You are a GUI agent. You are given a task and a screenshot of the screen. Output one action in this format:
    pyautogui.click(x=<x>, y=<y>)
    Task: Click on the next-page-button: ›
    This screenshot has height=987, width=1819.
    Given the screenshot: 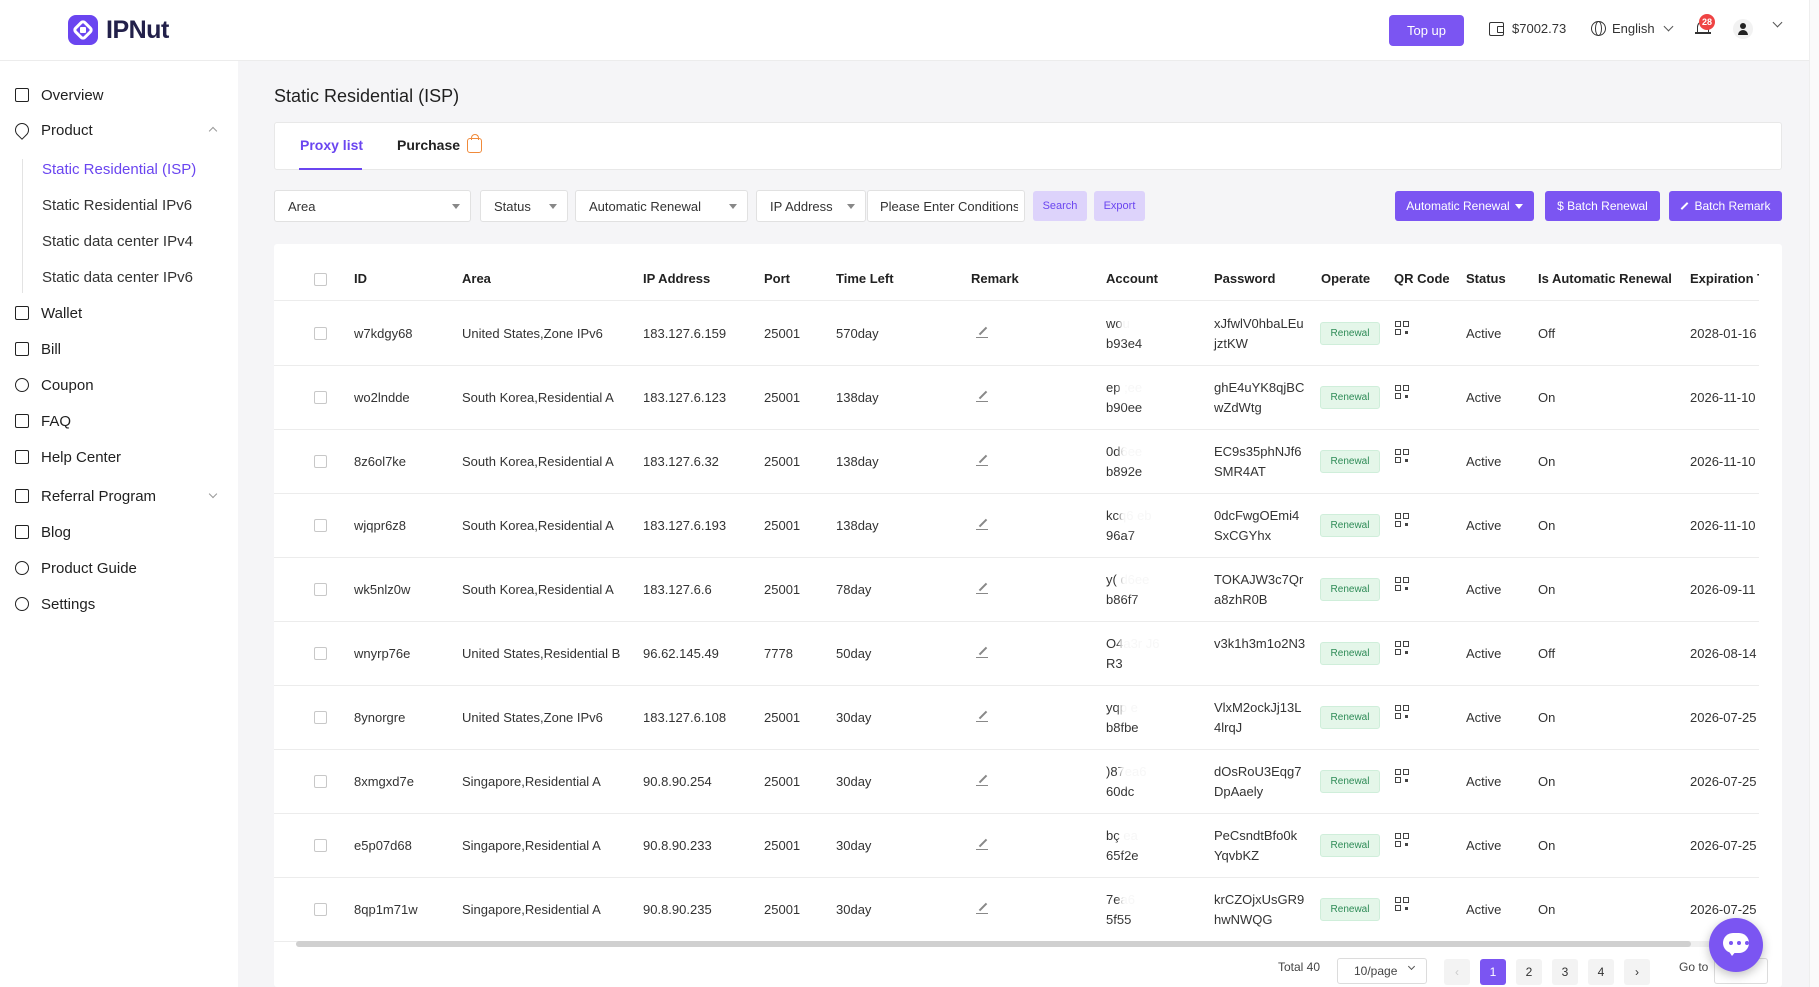 What is the action you would take?
    pyautogui.click(x=1637, y=972)
    